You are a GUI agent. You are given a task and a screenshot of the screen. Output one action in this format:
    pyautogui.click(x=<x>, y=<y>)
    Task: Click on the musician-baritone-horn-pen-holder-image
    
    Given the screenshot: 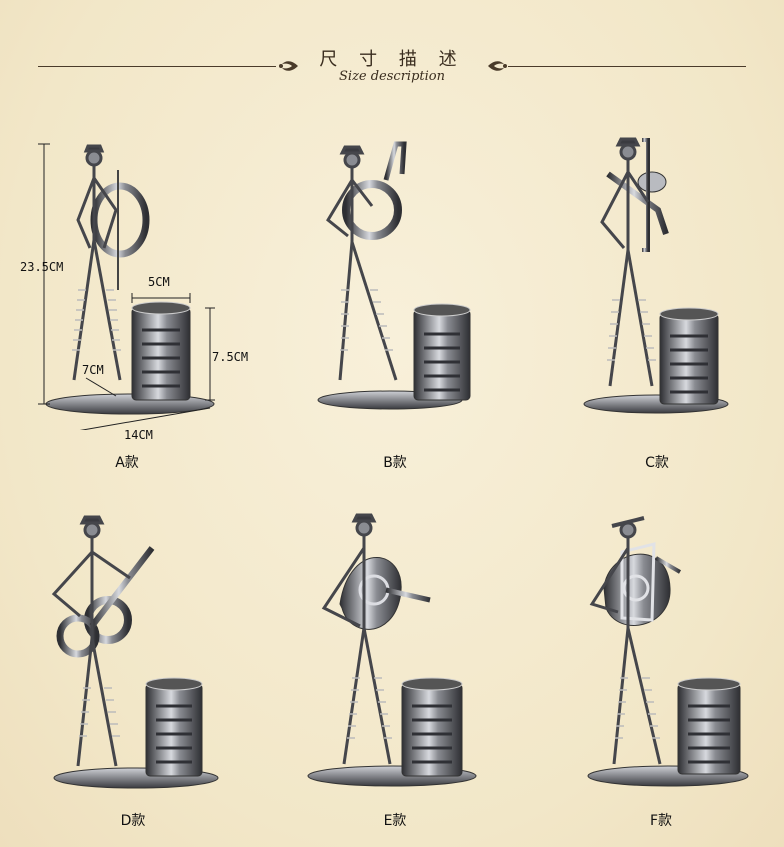 What is the action you would take?
    pyautogui.click(x=668, y=651)
    